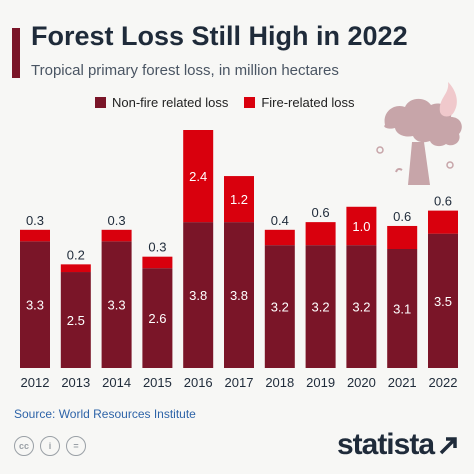  Describe the element at coordinates (76, 446) in the screenshot. I see `no-derivatives-icon: =` at that location.